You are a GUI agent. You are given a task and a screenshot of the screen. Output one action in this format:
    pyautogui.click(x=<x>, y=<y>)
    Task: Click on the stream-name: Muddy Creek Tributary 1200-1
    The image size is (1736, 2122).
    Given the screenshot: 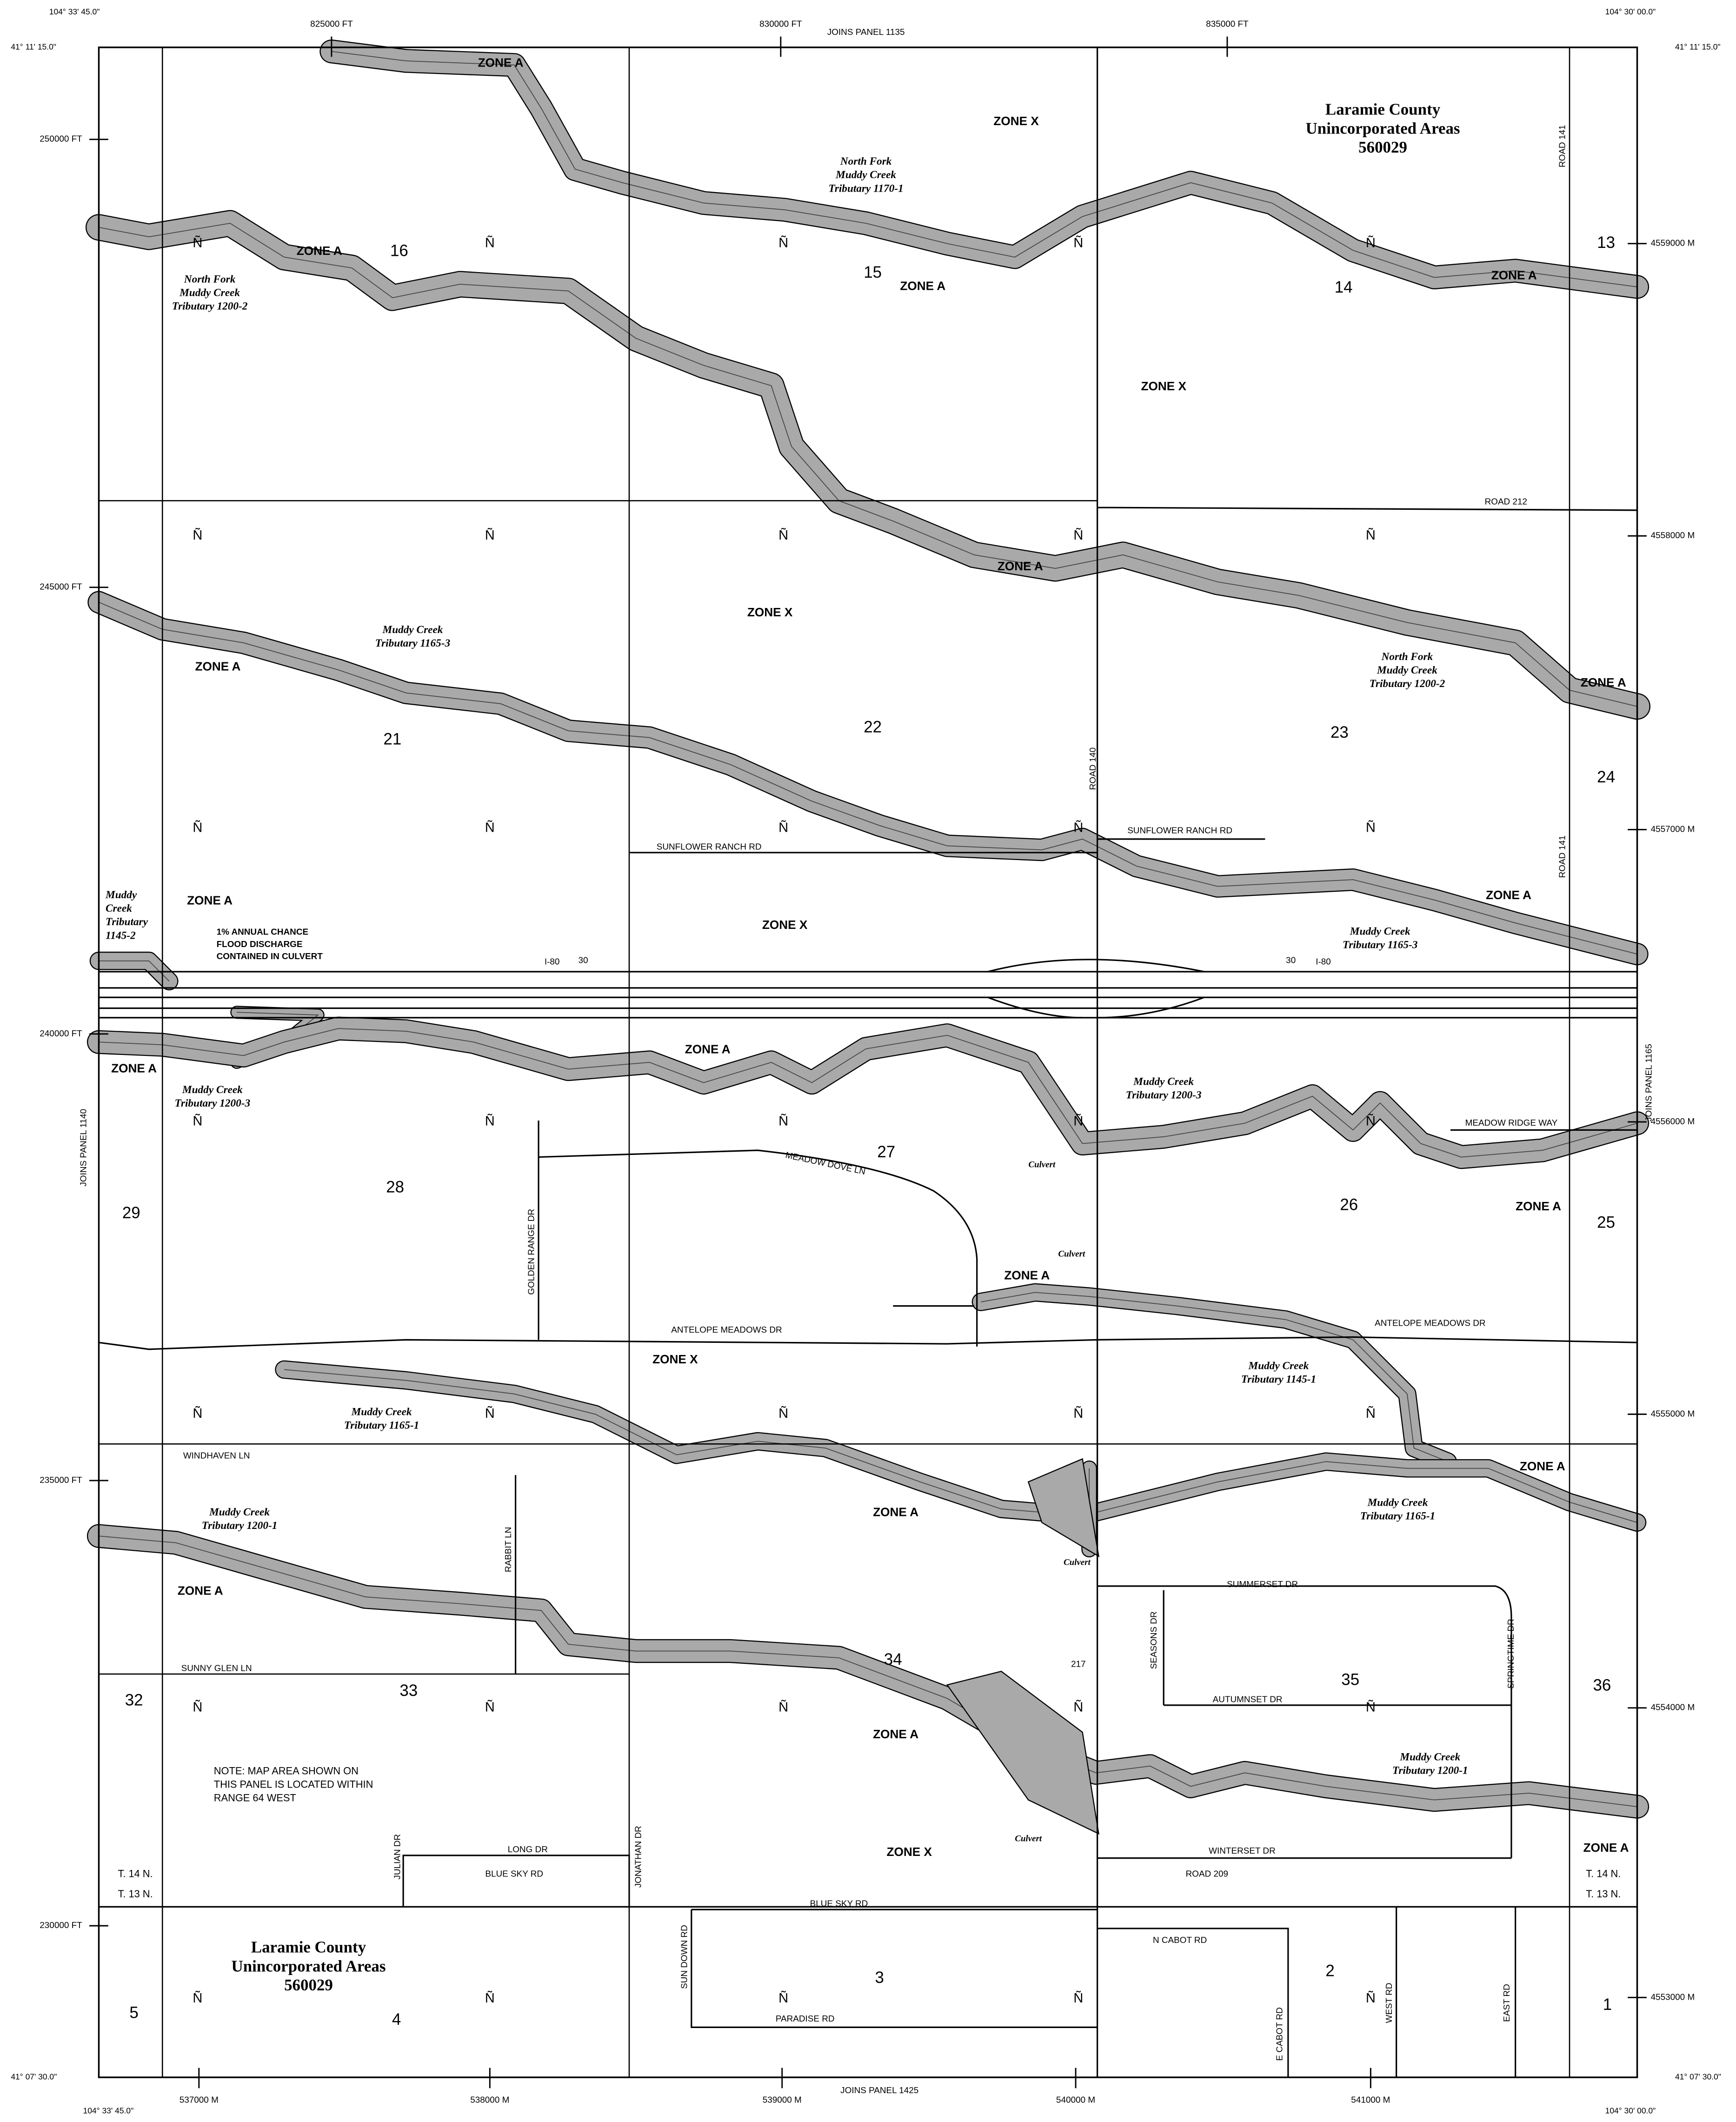 What is the action you would take?
    pyautogui.click(x=1430, y=1764)
    